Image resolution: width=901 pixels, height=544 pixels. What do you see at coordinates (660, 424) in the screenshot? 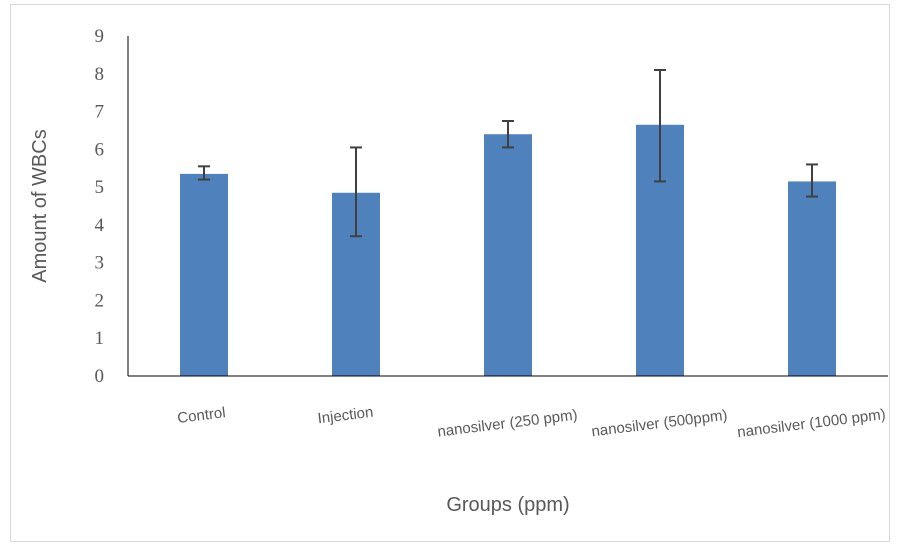
I see `x-tick-label: nanosilver (500ppm)` at bounding box center [660, 424].